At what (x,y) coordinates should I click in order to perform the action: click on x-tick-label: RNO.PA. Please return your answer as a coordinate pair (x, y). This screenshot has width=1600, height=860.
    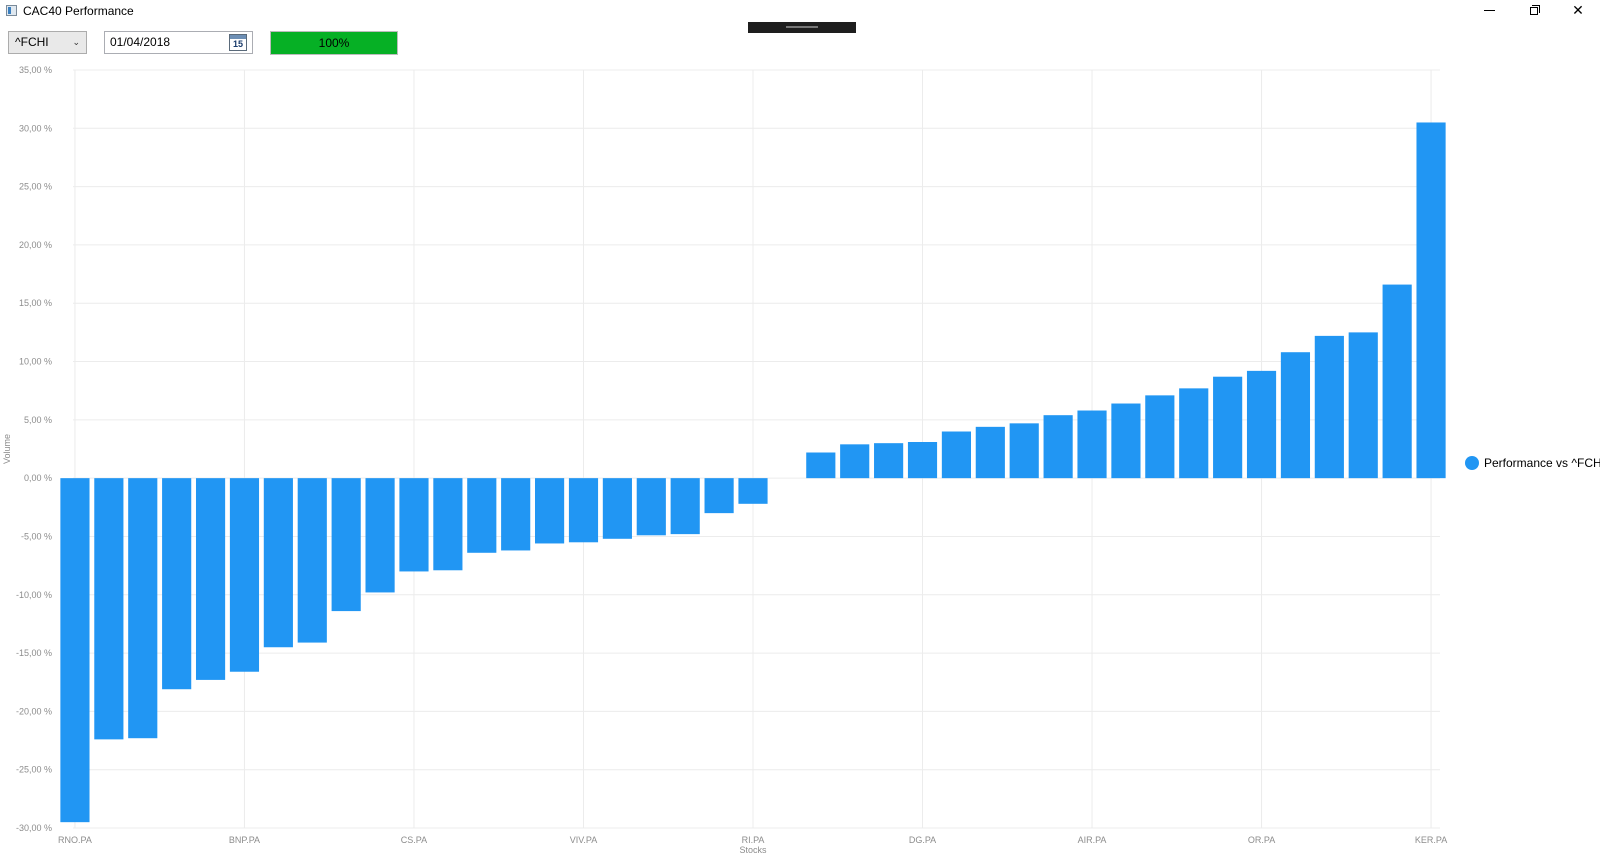
    Looking at the image, I should click on (75, 840).